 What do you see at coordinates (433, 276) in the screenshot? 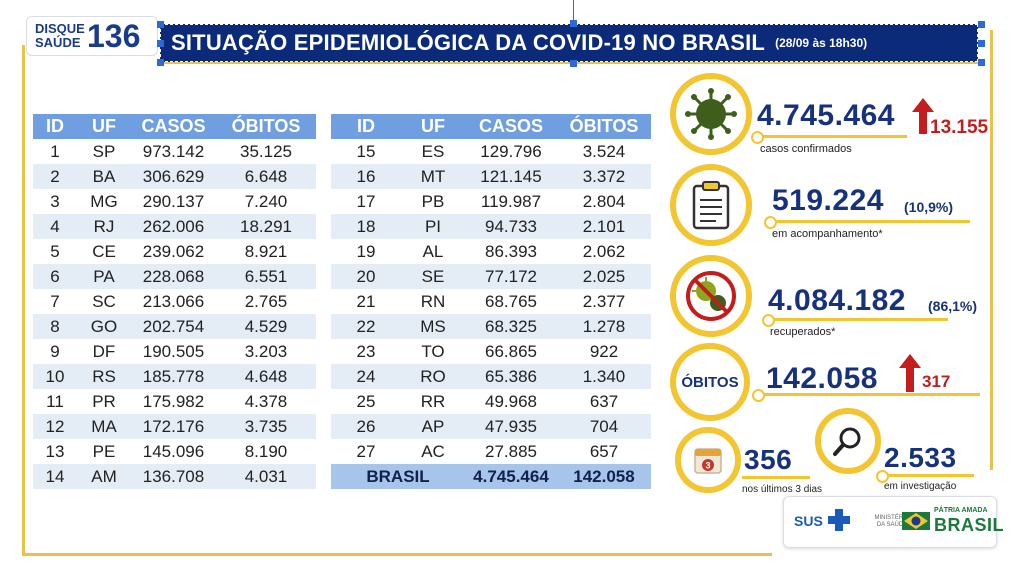
I see `row-uf: SE` at bounding box center [433, 276].